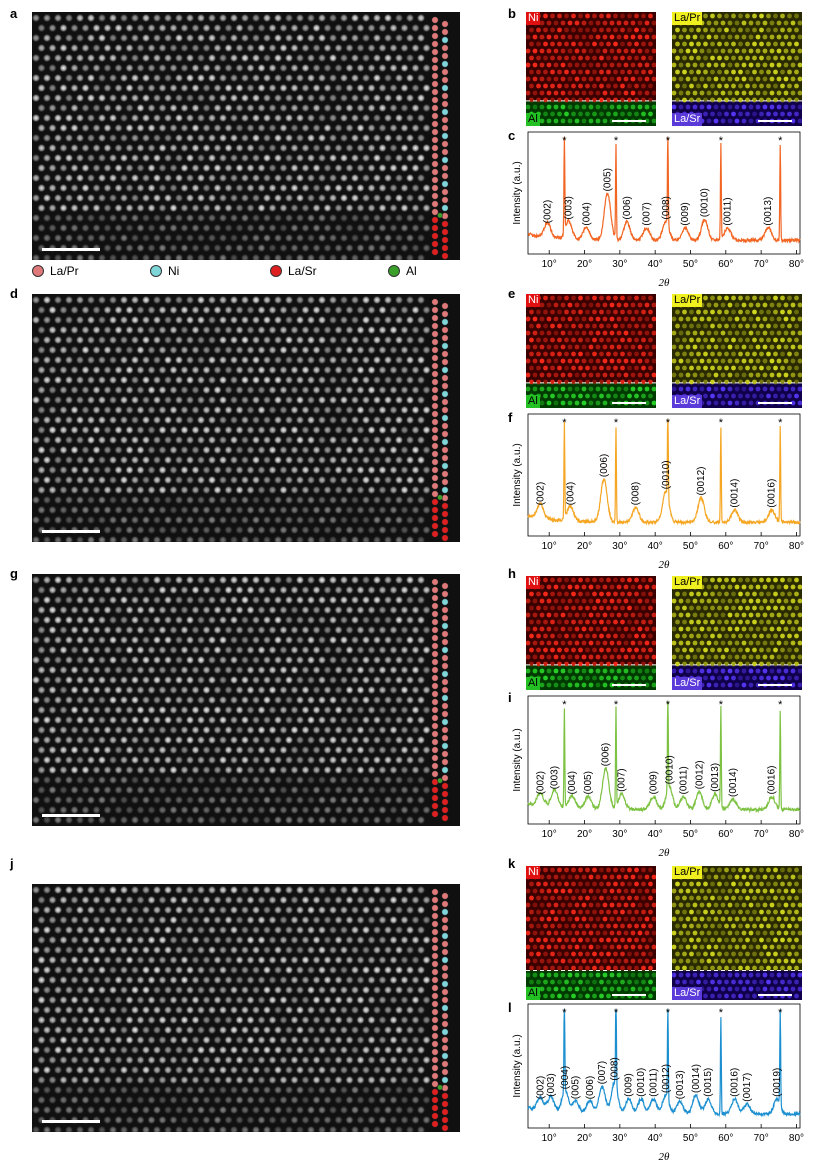  Describe the element at coordinates (708, 1082) in the screenshot. I see `peak-label: (0015)` at that location.